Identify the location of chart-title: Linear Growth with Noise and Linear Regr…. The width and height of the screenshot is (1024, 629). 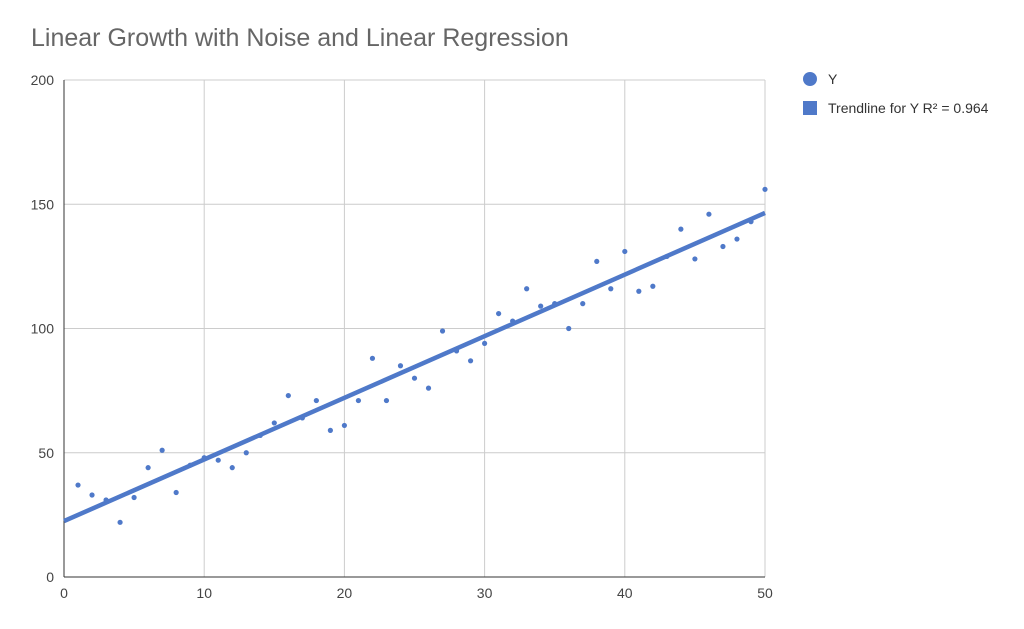
(300, 38).